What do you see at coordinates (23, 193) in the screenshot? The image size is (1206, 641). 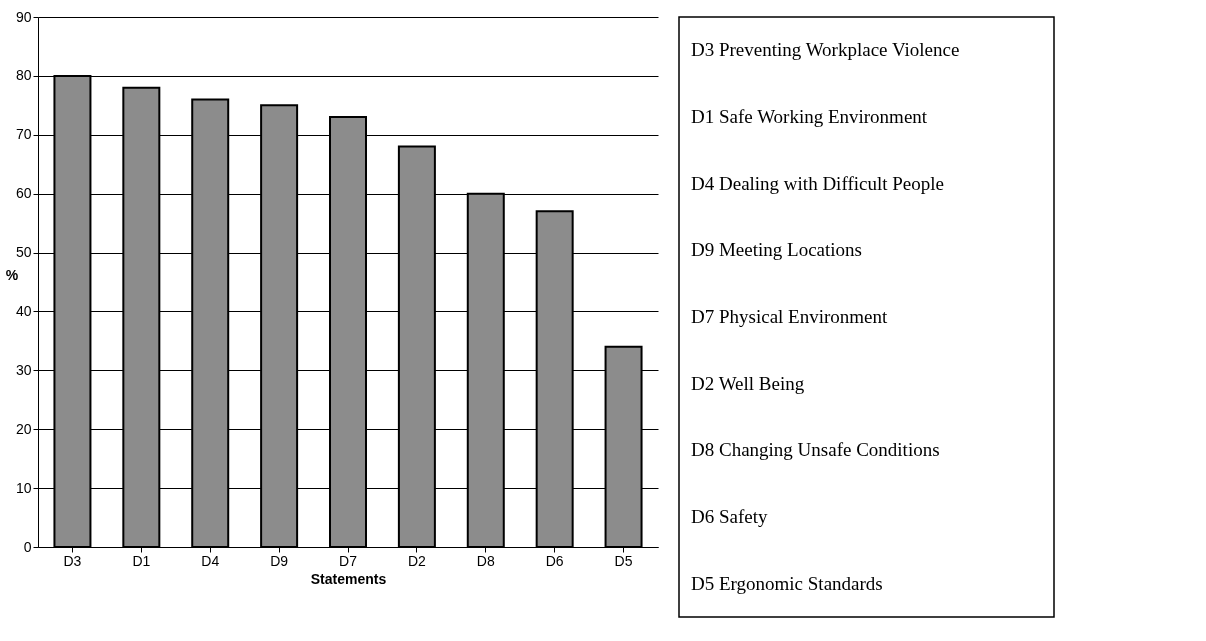 I see `y-tick-label: 60` at bounding box center [23, 193].